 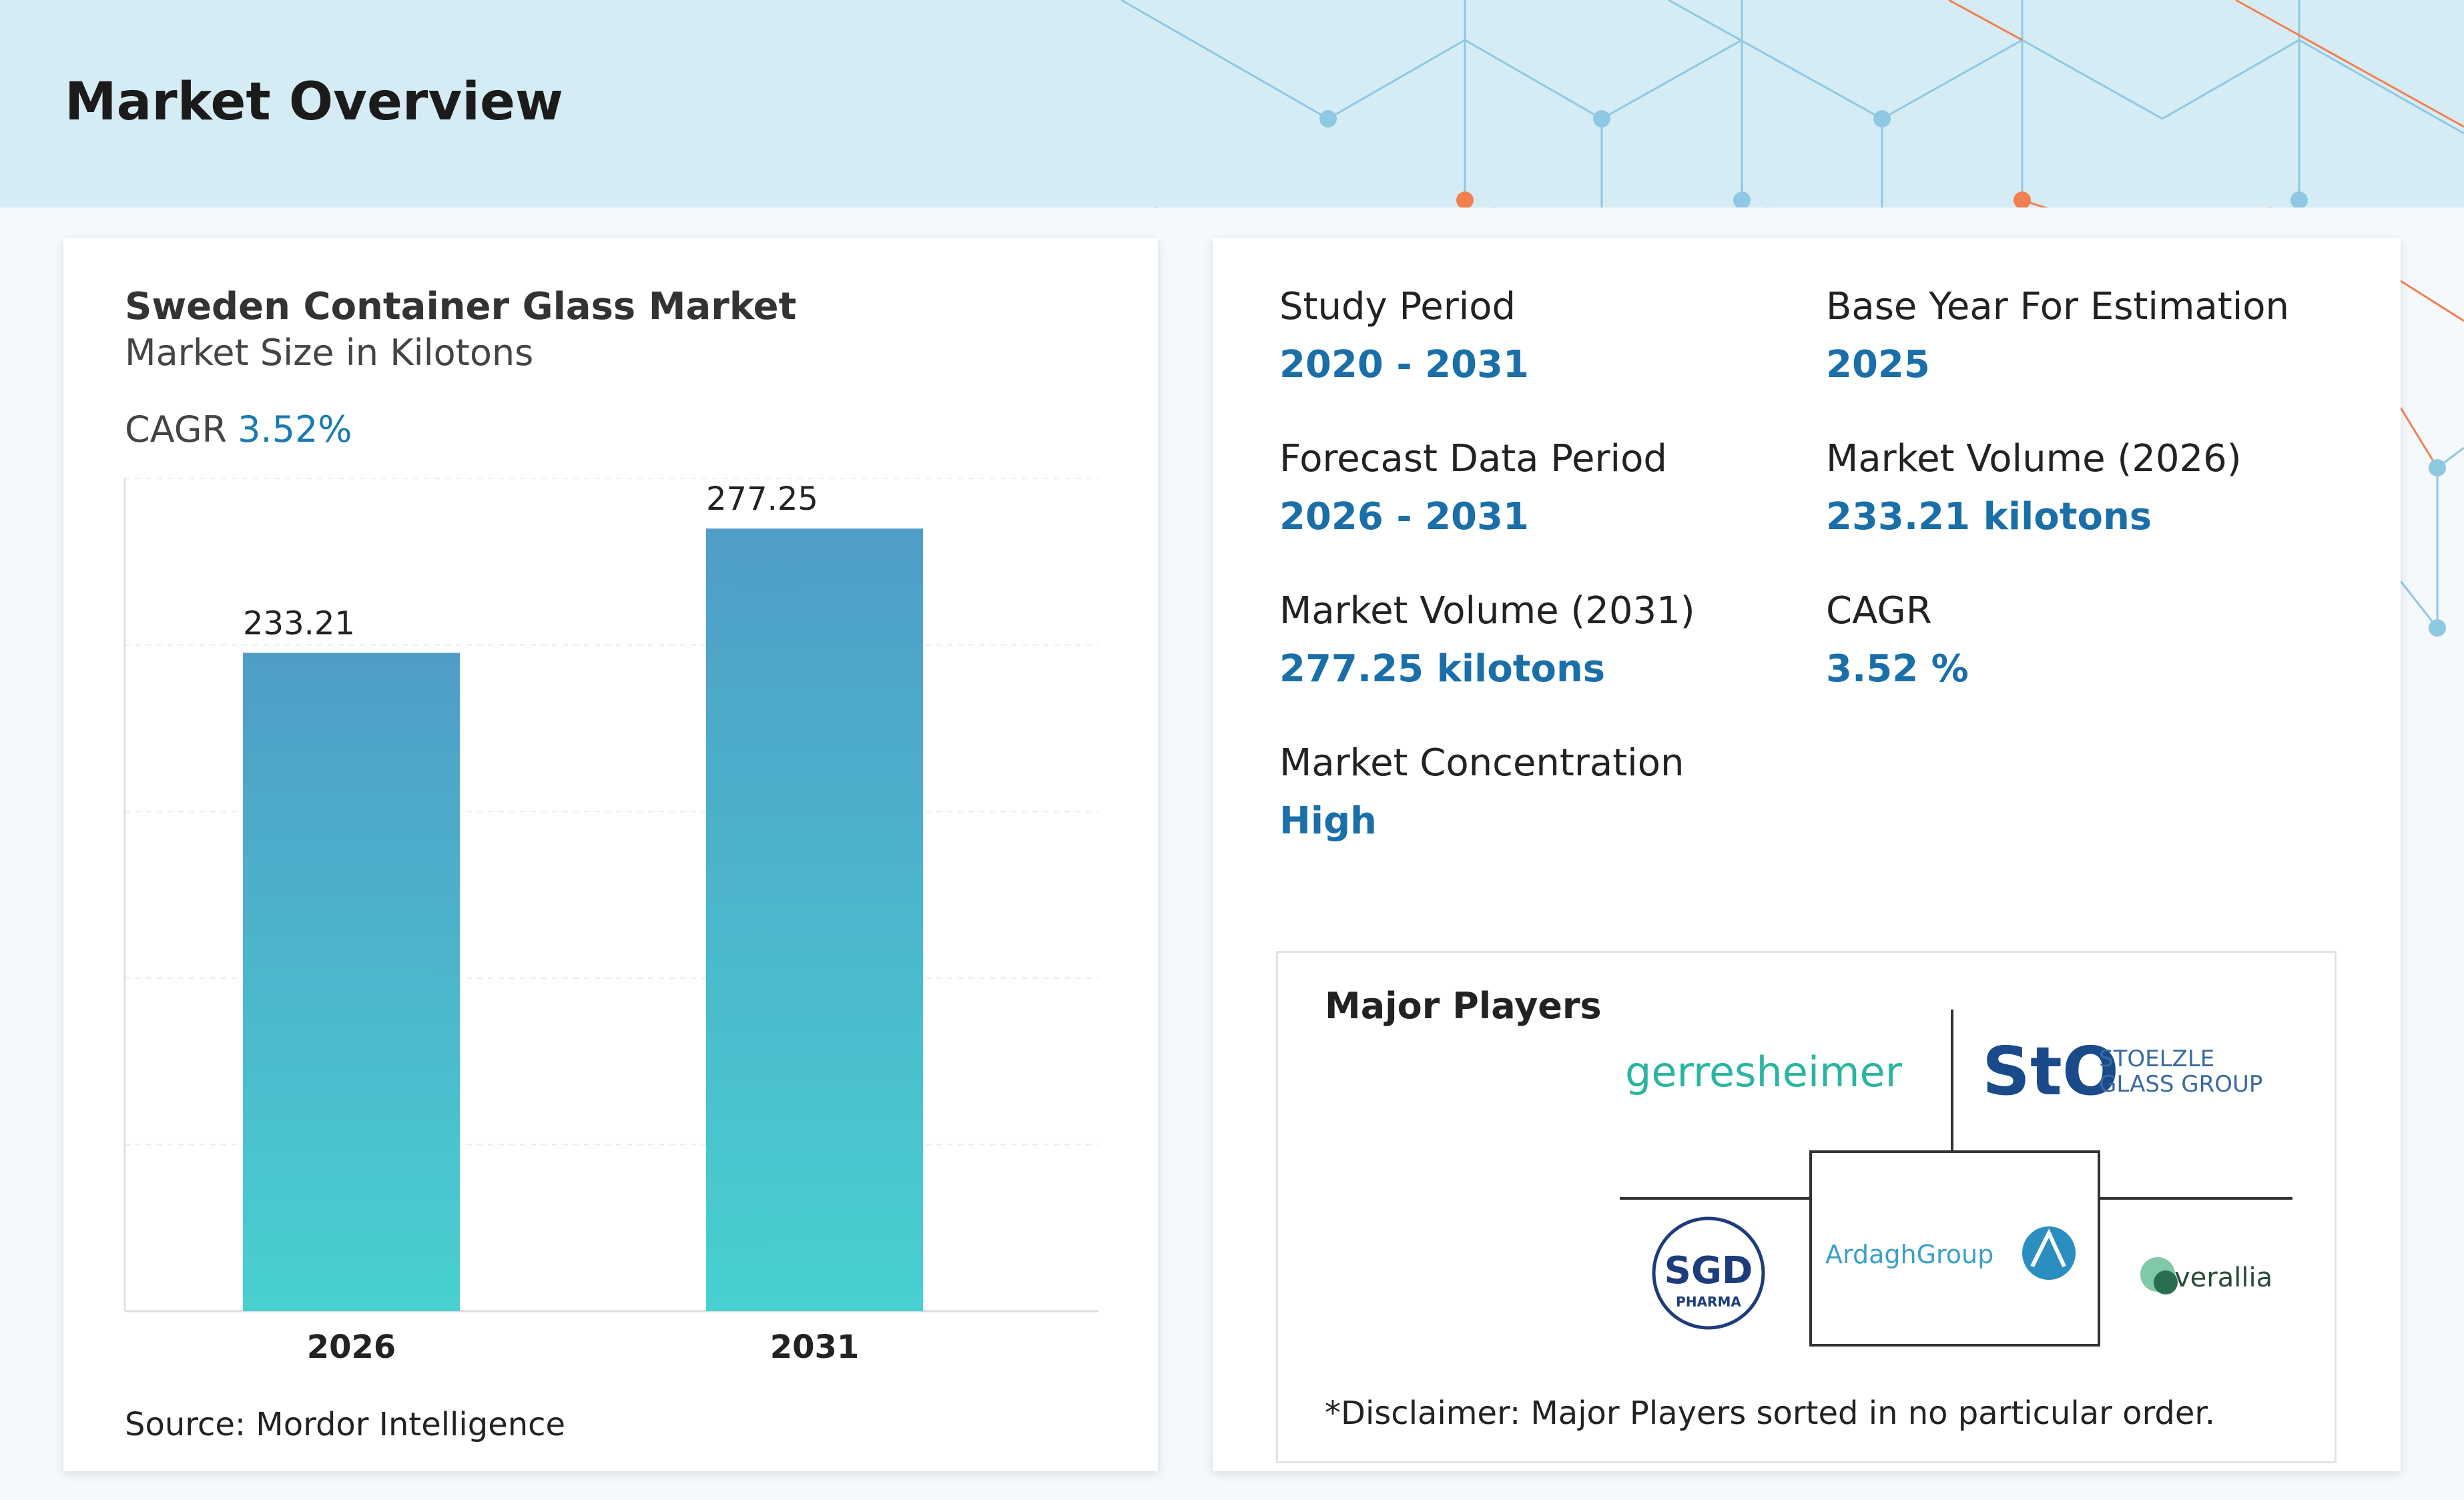 I want to click on data-label-2026: 233.21, so click(x=299, y=623).